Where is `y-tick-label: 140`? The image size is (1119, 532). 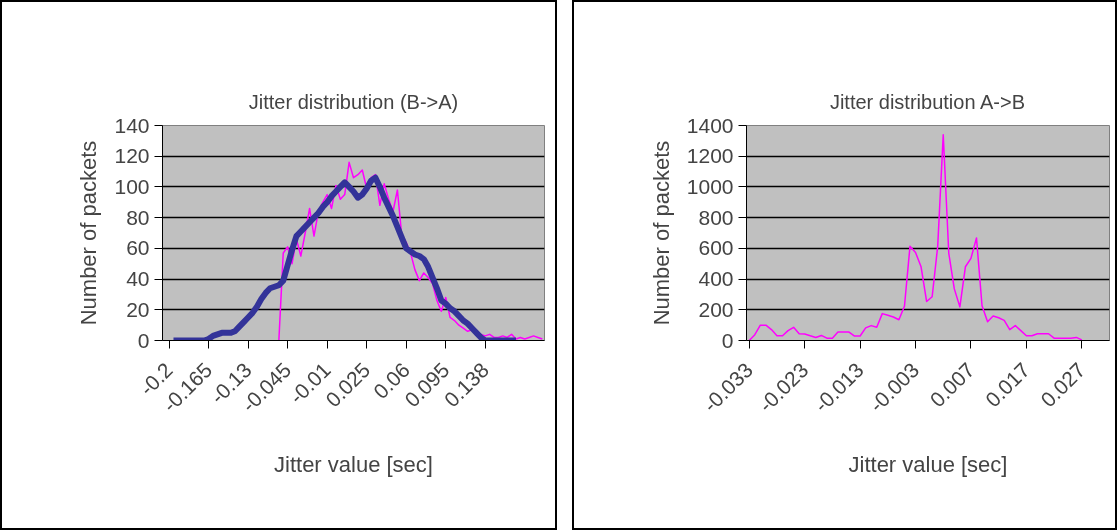 y-tick-label: 140 is located at coordinates (132, 125).